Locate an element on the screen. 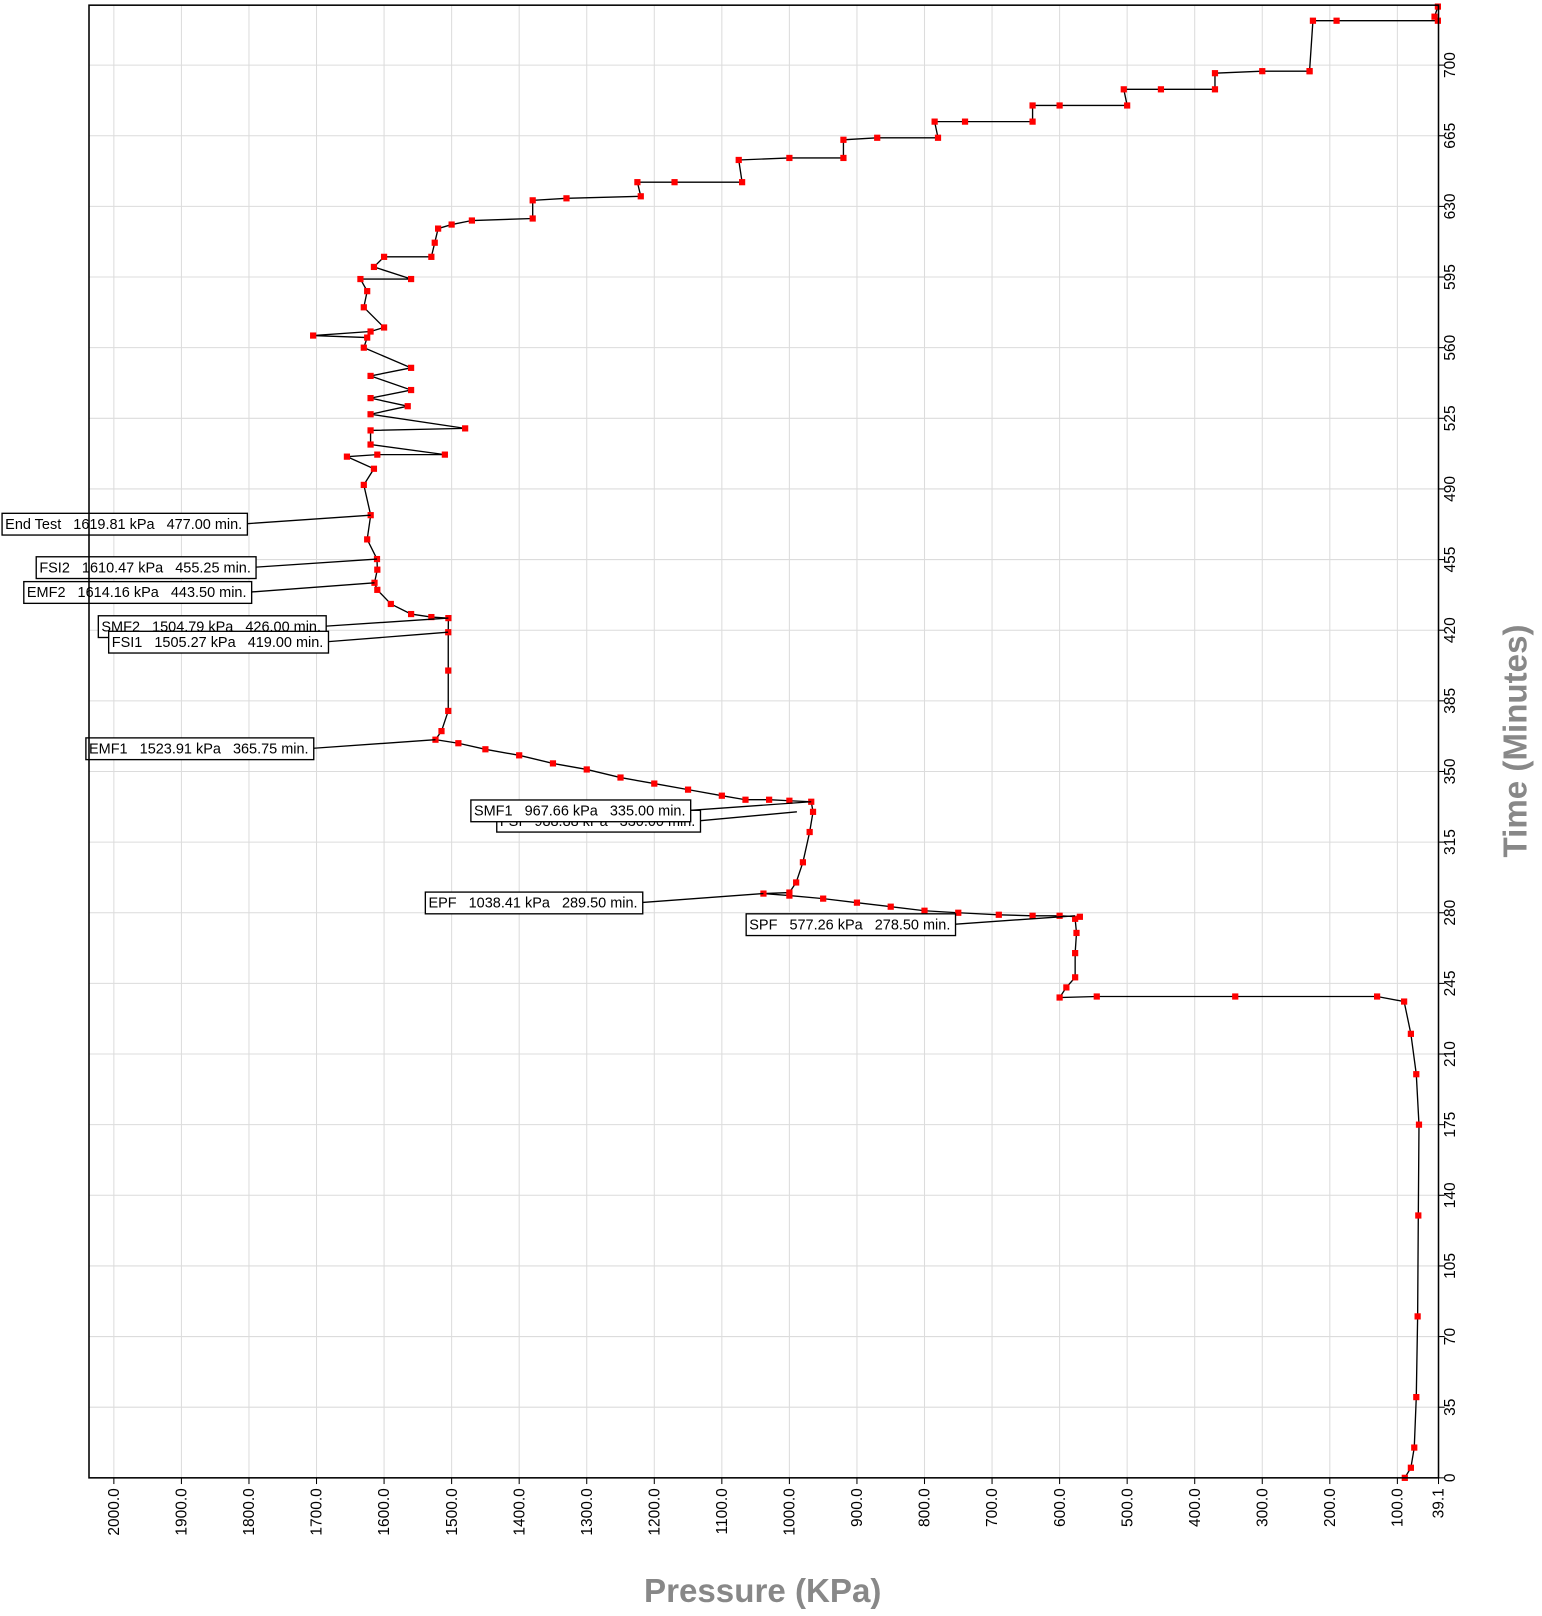 This screenshot has height=1616, width=1542. y-tick-label: 280 is located at coordinates (1450, 912).